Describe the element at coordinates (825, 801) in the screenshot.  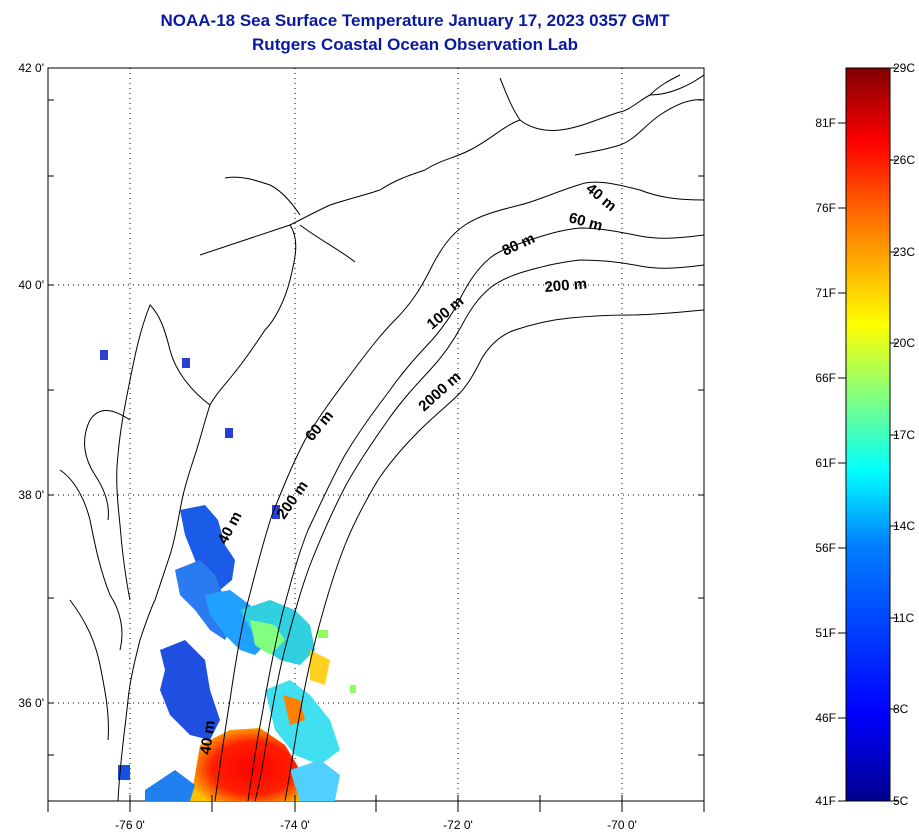
I see `cb-f-41: 41F` at that location.